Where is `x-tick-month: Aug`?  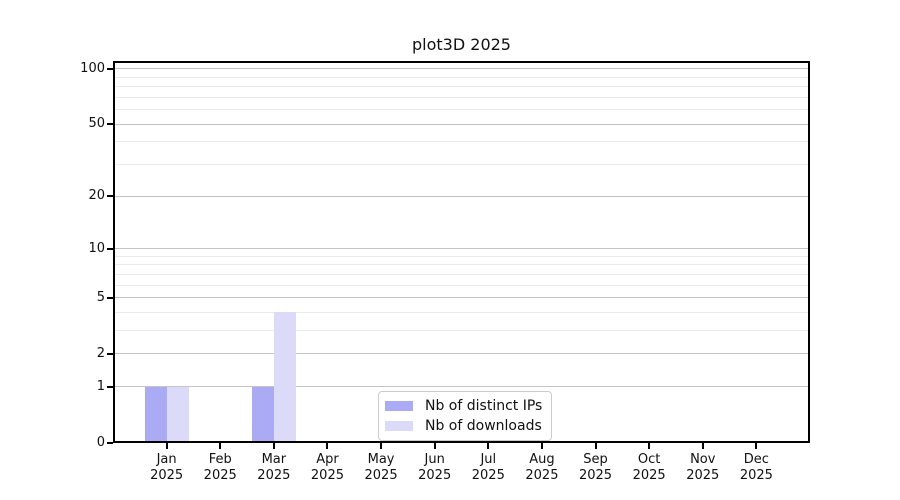
x-tick-month: Aug is located at coordinates (542, 459).